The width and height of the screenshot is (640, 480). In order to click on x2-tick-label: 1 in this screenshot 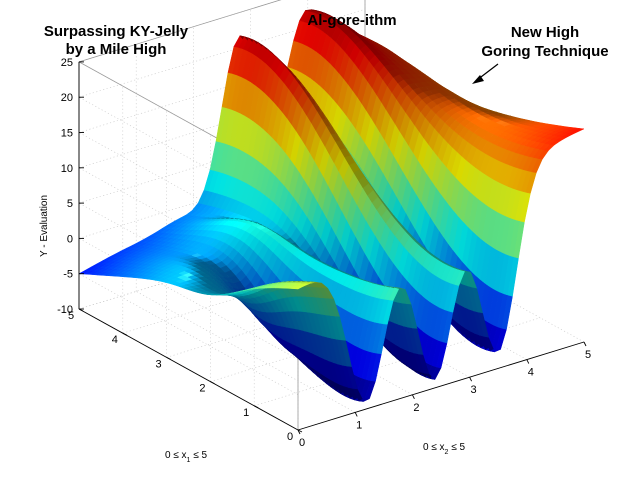, I will do `click(359, 425)`.